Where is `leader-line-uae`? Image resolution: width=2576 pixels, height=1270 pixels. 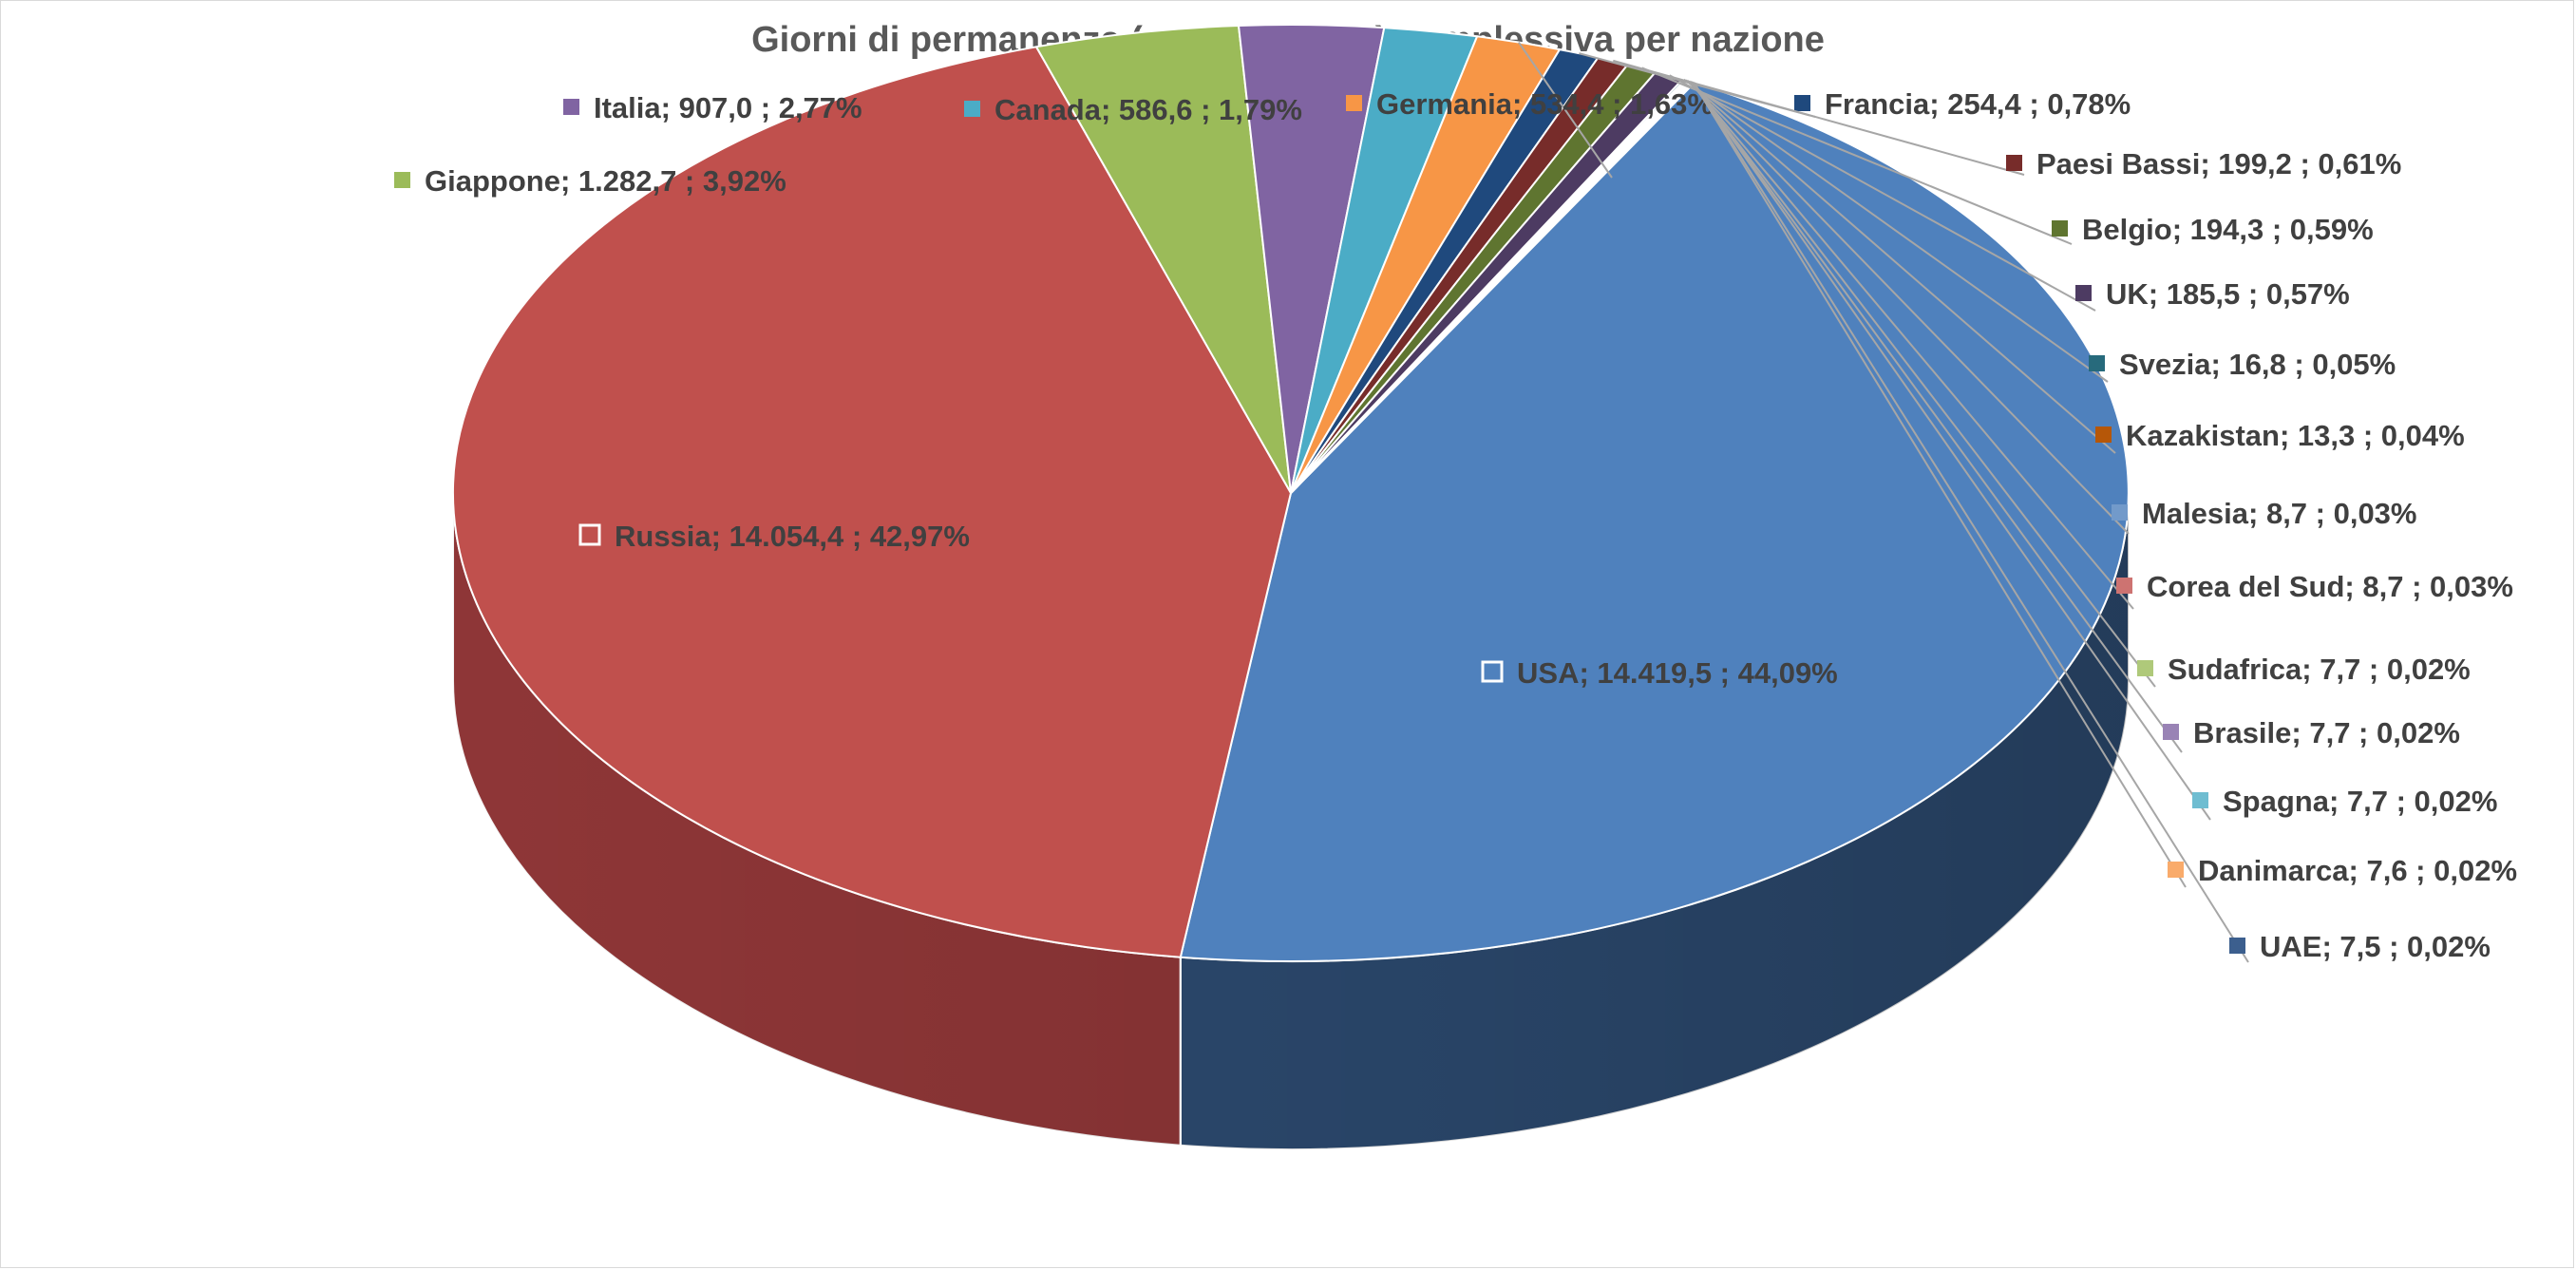
leader-line-uae is located at coordinates (1971, 522).